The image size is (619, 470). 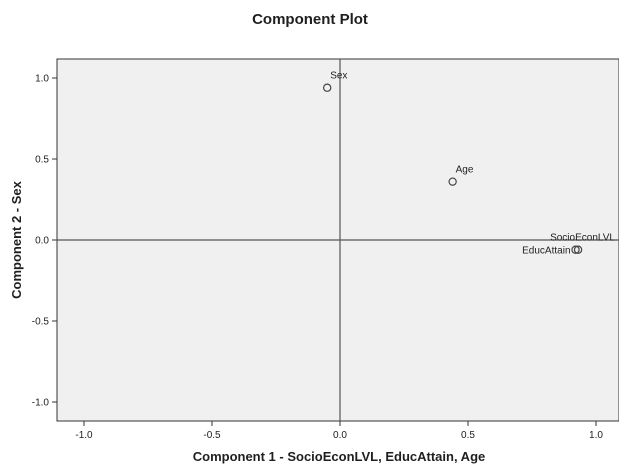 What do you see at coordinates (310, 19) in the screenshot?
I see `chart-title: Component Plot` at bounding box center [310, 19].